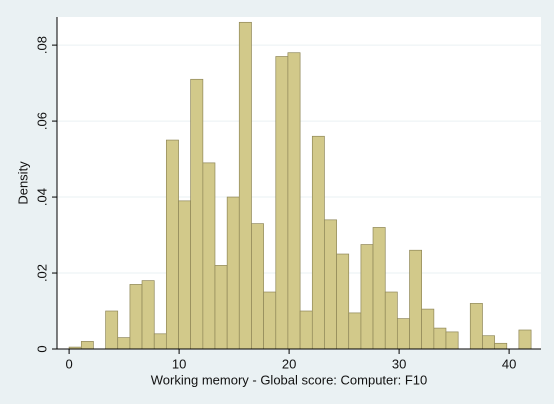 Image resolution: width=554 pixels, height=404 pixels. I want to click on x-tick-label: 10, so click(179, 363).